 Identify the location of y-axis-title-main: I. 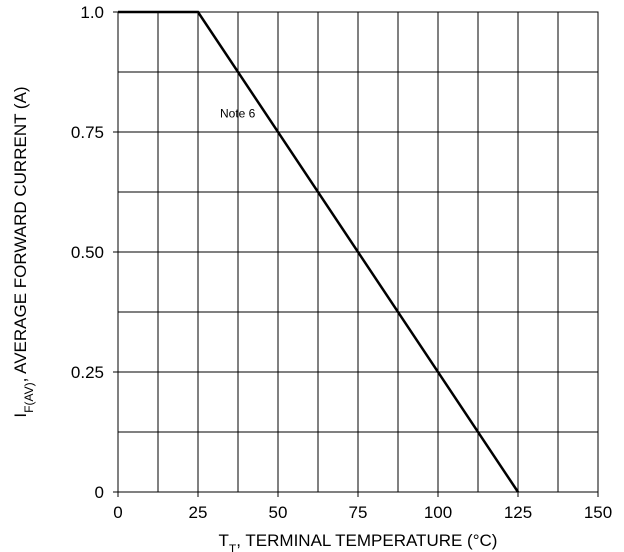
(20, 415).